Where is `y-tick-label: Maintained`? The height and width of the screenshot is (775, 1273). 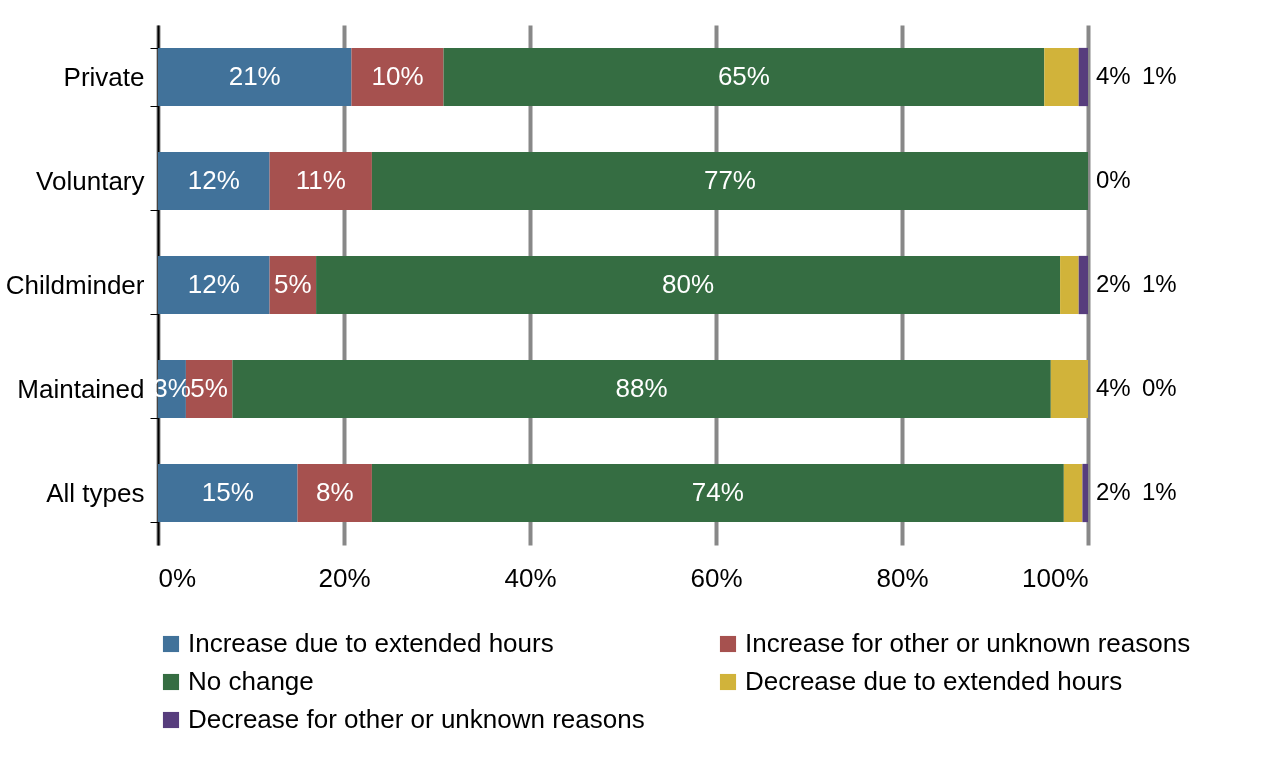
y-tick-label: Maintained is located at coordinates (81, 388).